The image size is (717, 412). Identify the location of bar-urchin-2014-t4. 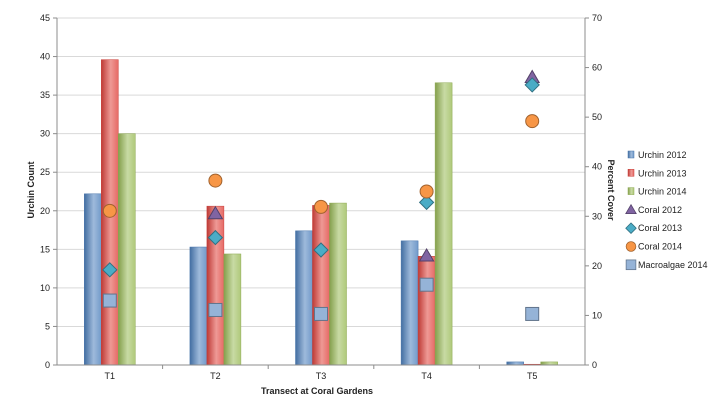
(443, 224).